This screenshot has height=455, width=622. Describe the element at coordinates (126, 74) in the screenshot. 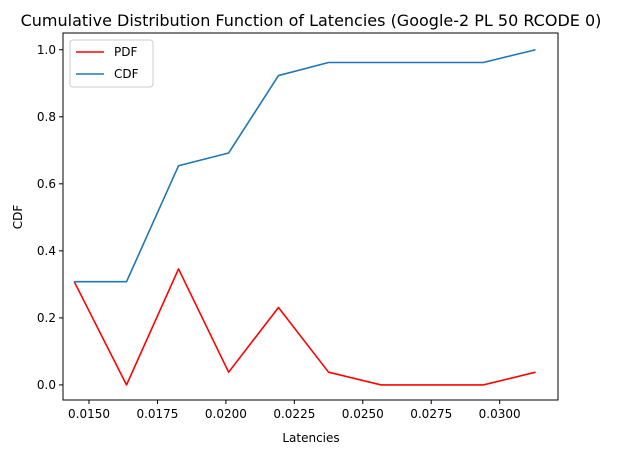

I see `legend-label-cdf: CDF` at that location.